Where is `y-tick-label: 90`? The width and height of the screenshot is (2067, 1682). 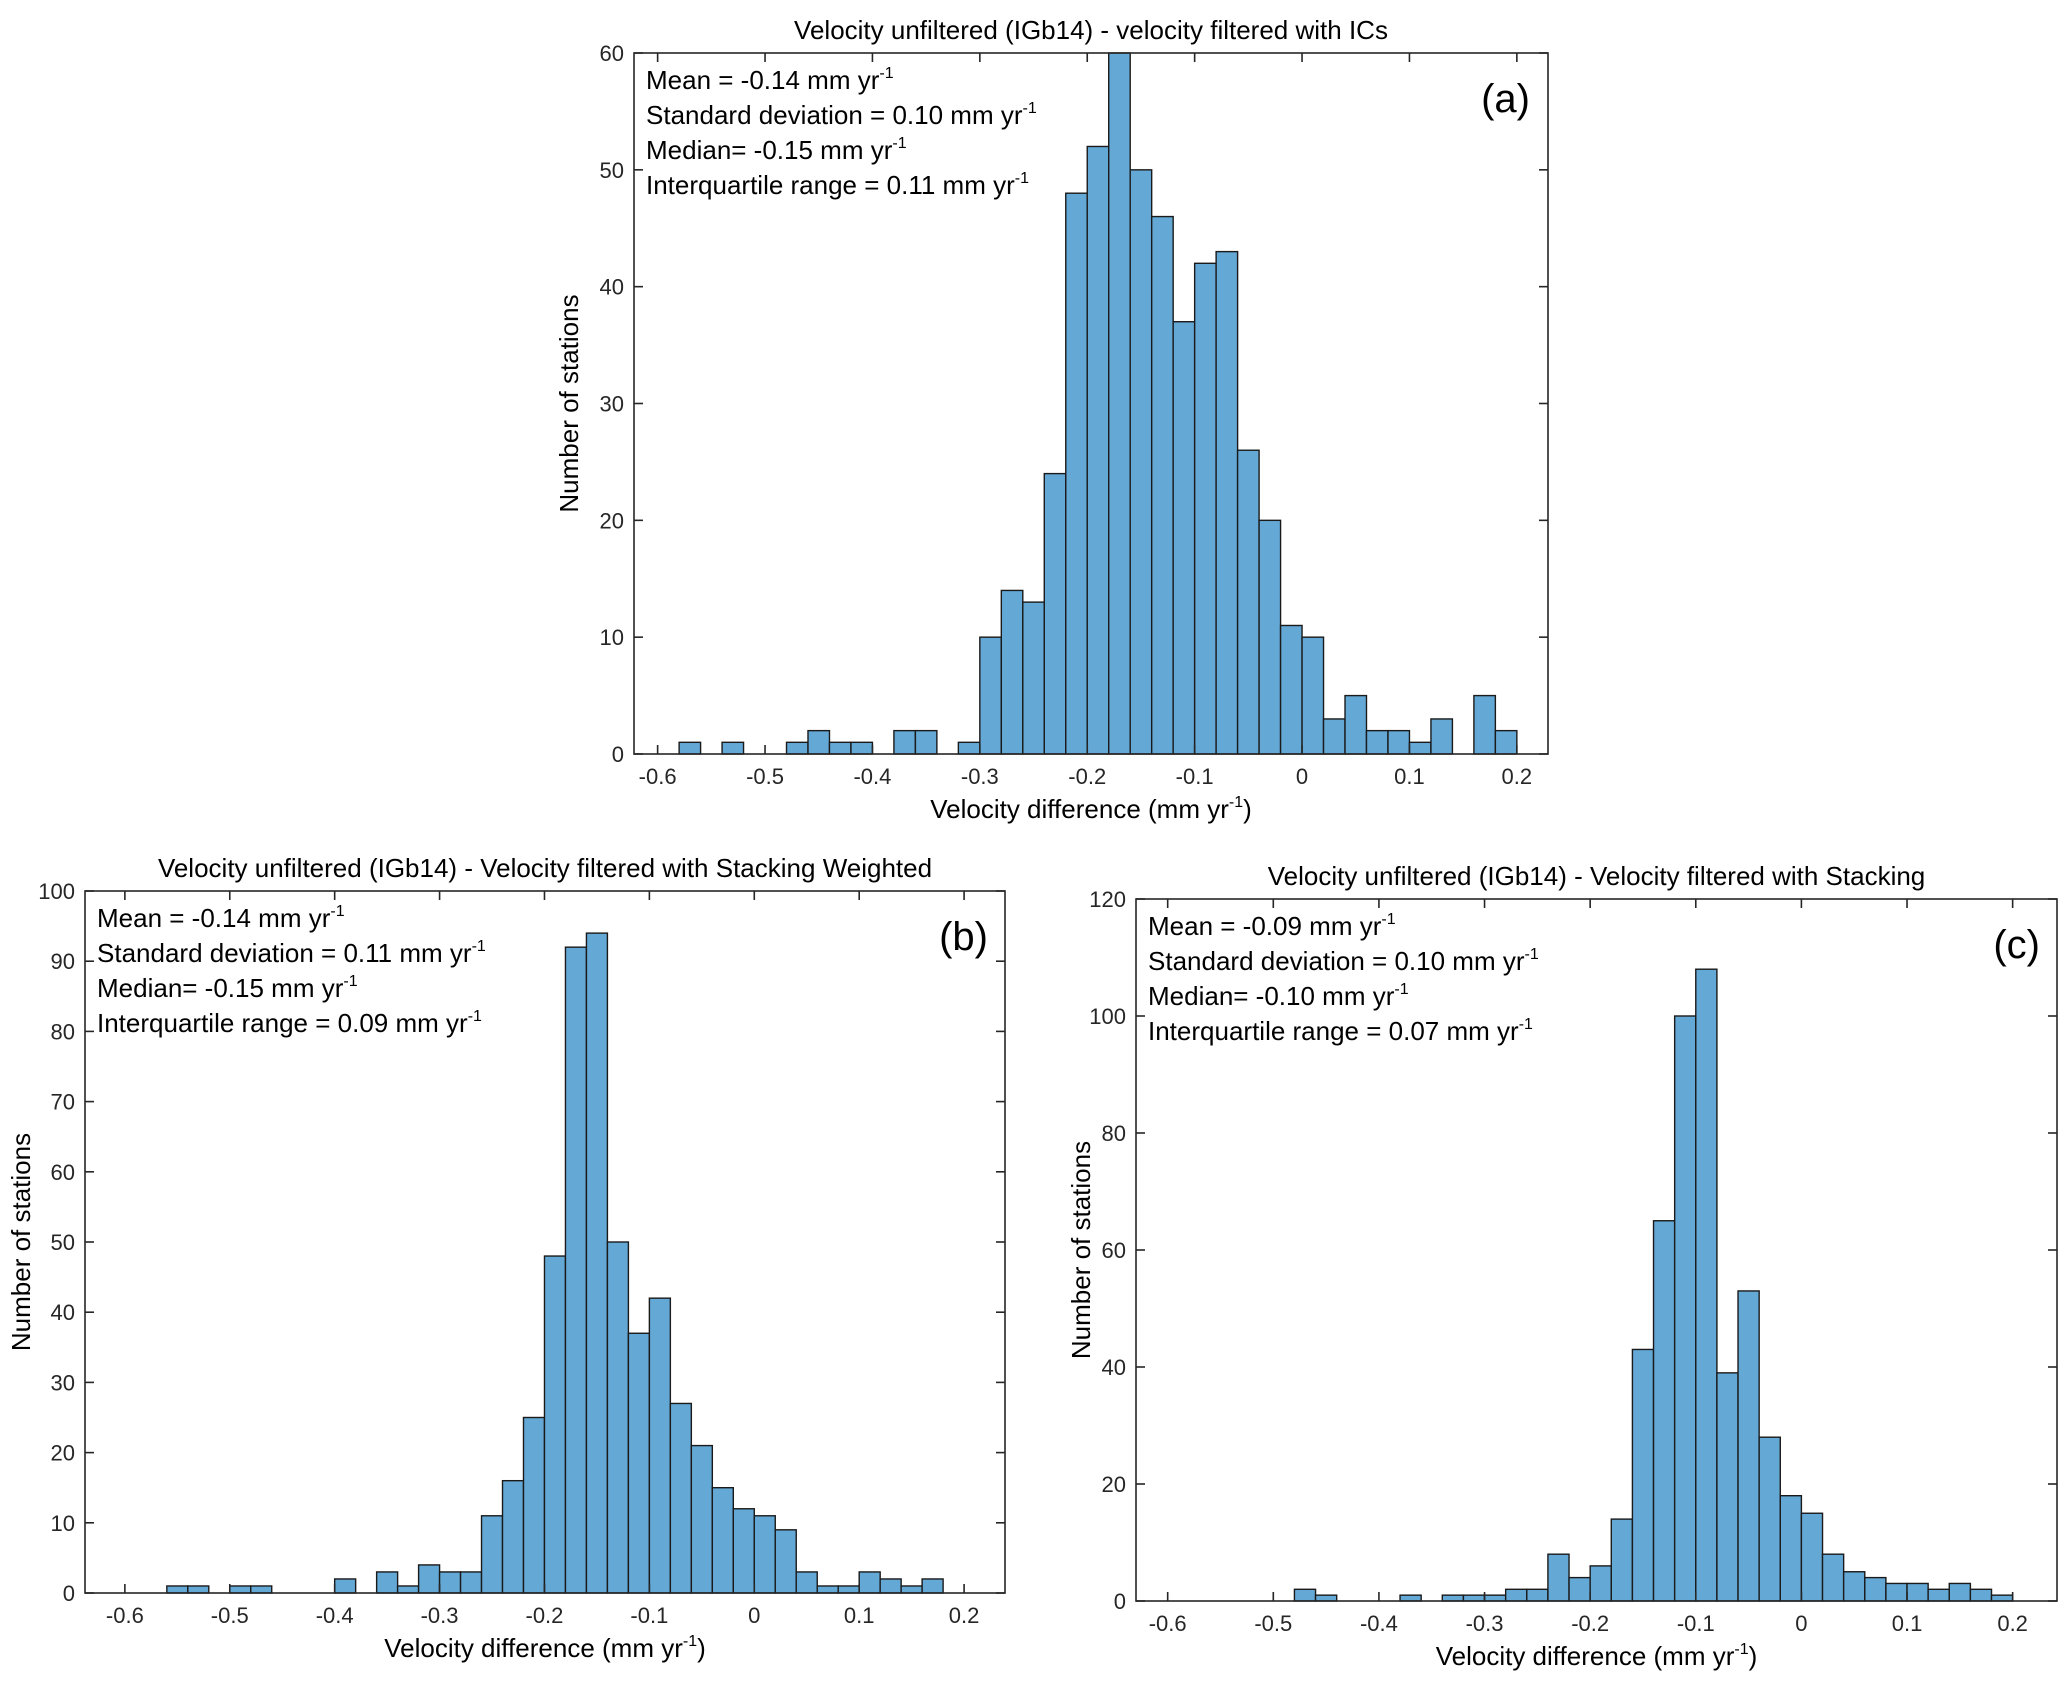
y-tick-label: 90 is located at coordinates (63, 961).